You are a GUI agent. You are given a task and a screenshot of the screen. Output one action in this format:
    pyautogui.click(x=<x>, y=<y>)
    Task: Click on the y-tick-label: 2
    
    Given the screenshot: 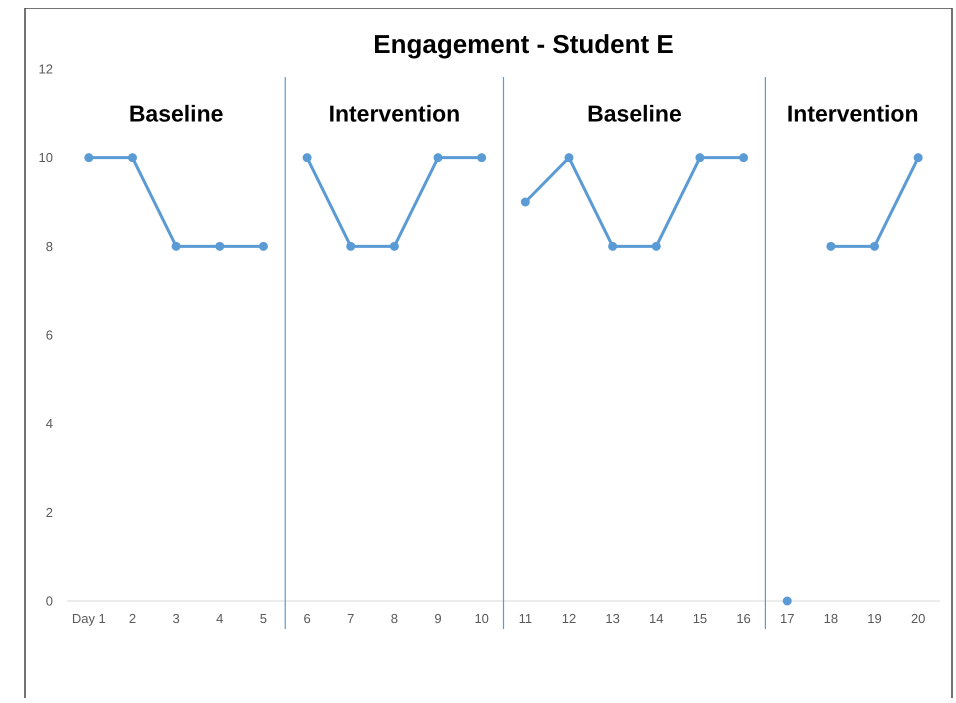 What is the action you would take?
    pyautogui.click(x=49, y=512)
    